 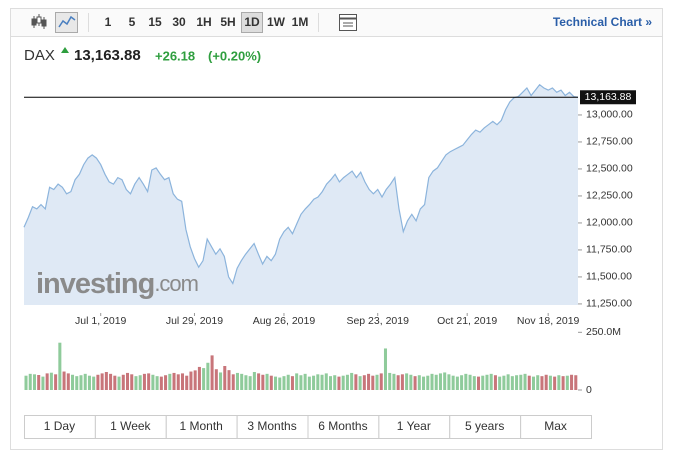 What do you see at coordinates (203, 22) in the screenshot?
I see `interval-button: 1H` at bounding box center [203, 22].